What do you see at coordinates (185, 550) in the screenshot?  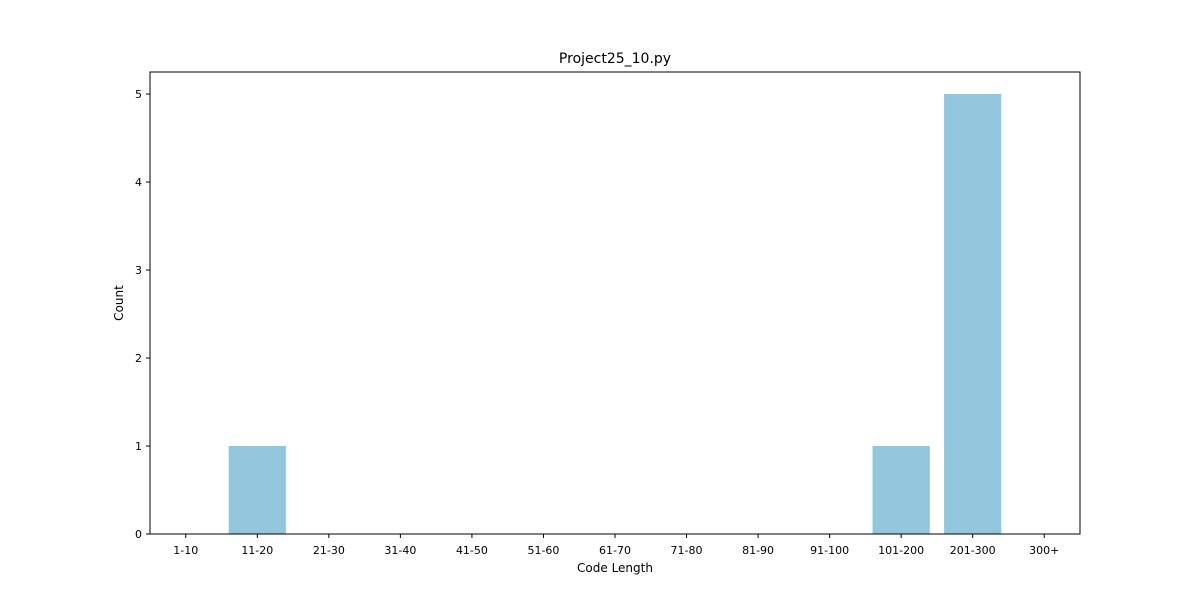 I see `x-tick-label: 1-10` at bounding box center [185, 550].